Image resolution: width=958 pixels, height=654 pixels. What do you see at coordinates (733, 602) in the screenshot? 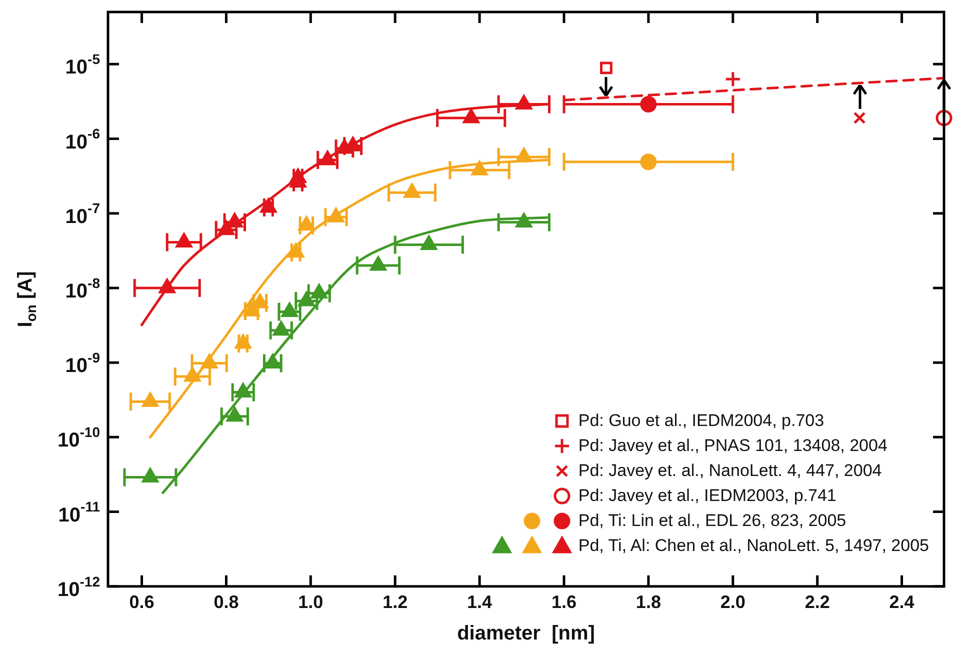
I see `x-tick-label: 2.0` at bounding box center [733, 602].